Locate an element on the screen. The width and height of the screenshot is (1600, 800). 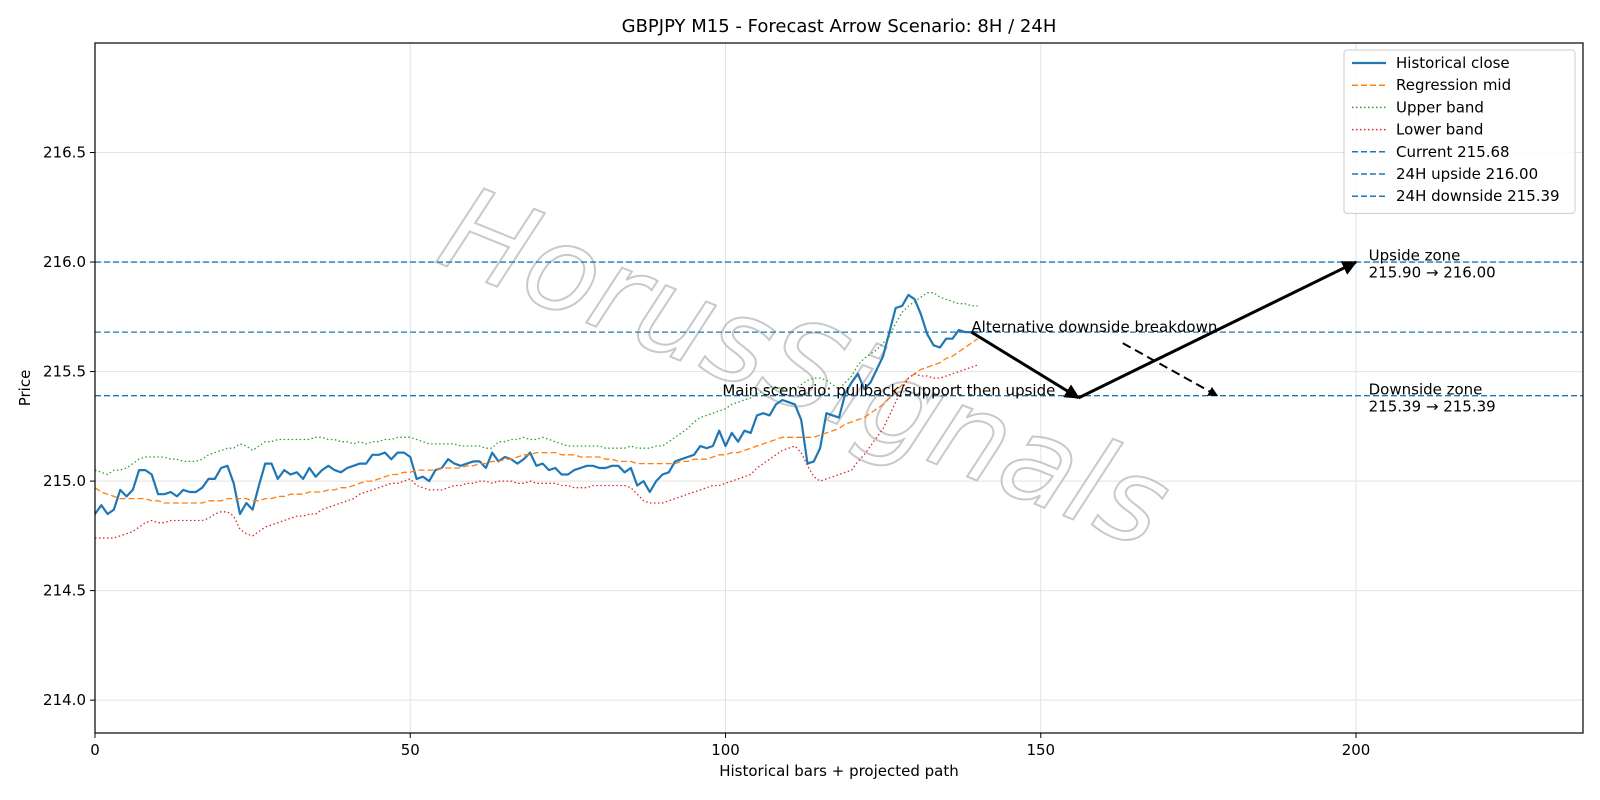
zone-annotation: Downside zone is located at coordinates (1426, 389).